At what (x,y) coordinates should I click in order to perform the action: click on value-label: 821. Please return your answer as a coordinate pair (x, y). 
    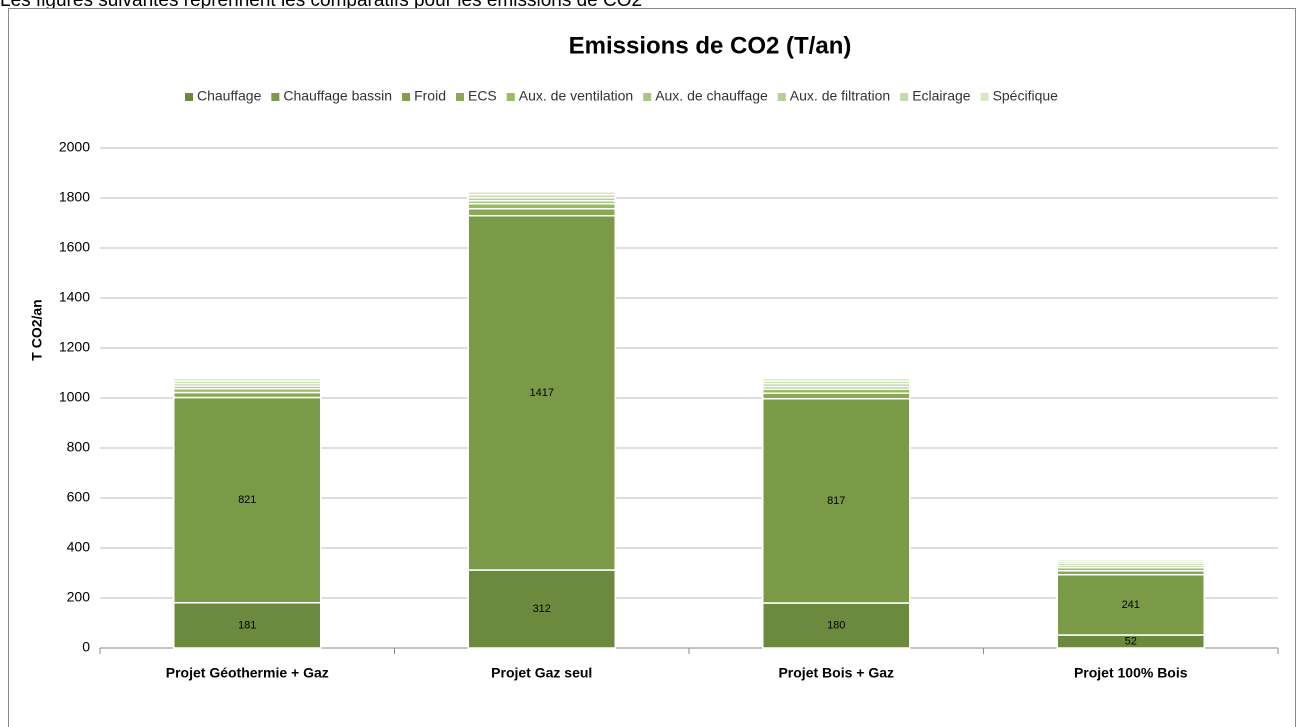
    Looking at the image, I should click on (247, 500).